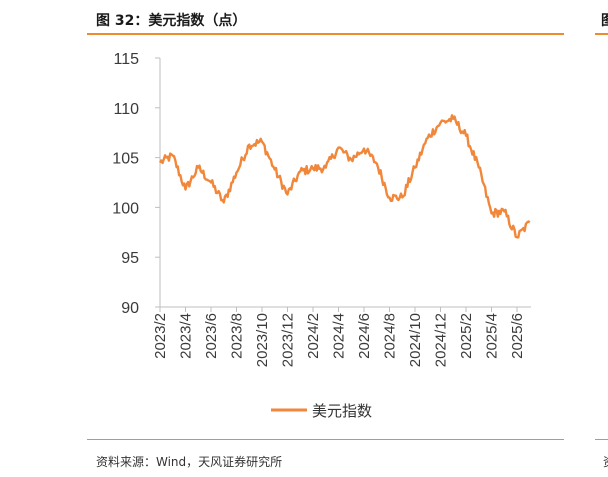  Describe the element at coordinates (325, 439) in the screenshot. I see `source-divider` at that location.